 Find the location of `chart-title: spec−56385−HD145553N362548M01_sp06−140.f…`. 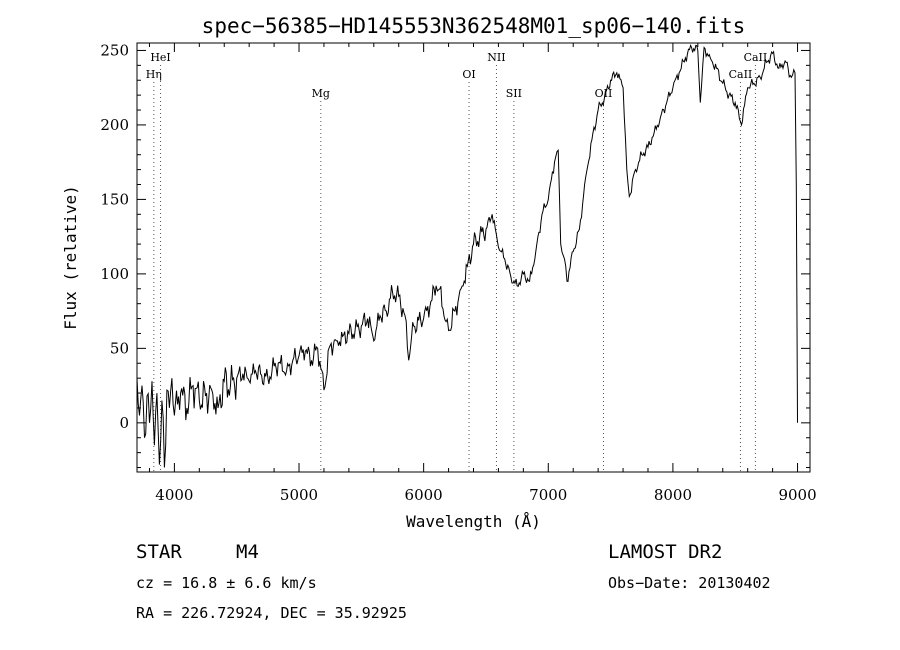

chart-title: spec−56385−HD145553N362548M01_sp06−140.f… is located at coordinates (474, 26).